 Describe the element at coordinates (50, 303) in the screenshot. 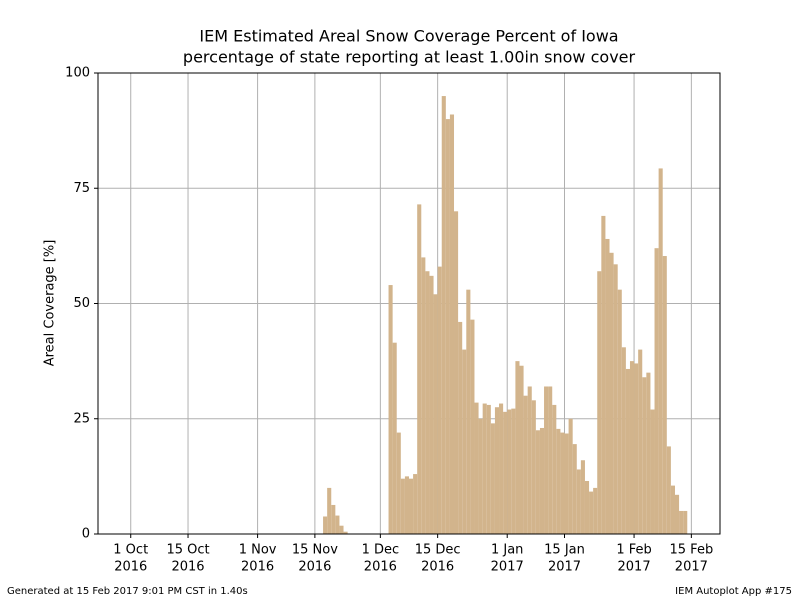

I see `y-axis-label: Areal Coverage [%]` at that location.